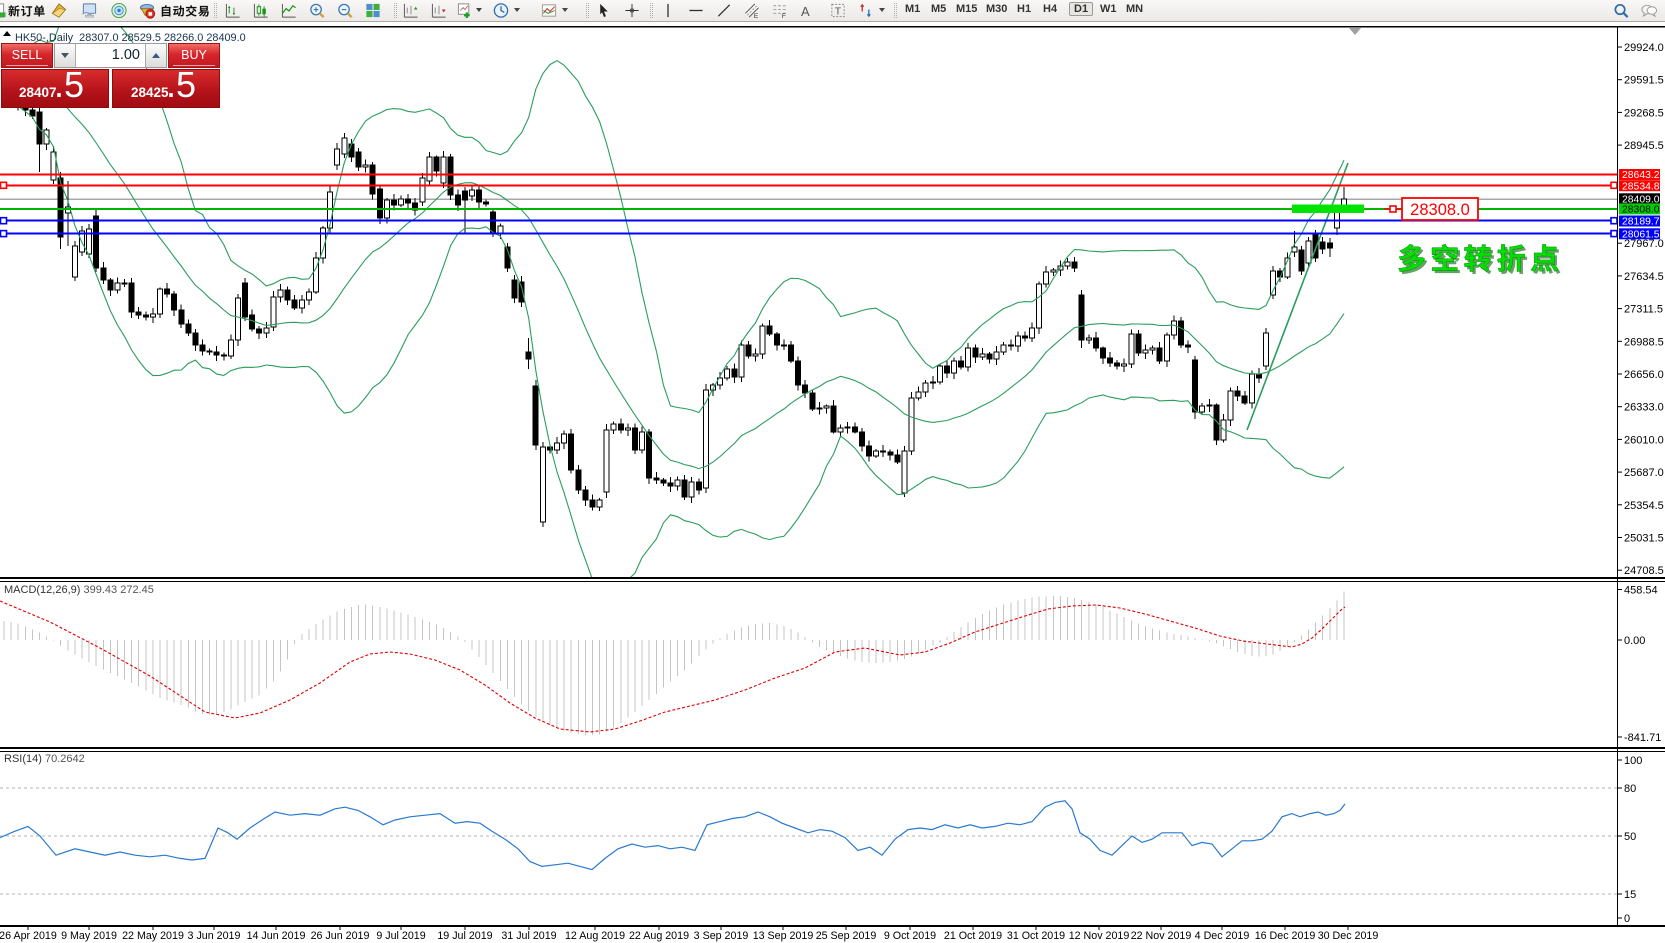  I want to click on svg-text: 25 Sep 2019, so click(846, 936).